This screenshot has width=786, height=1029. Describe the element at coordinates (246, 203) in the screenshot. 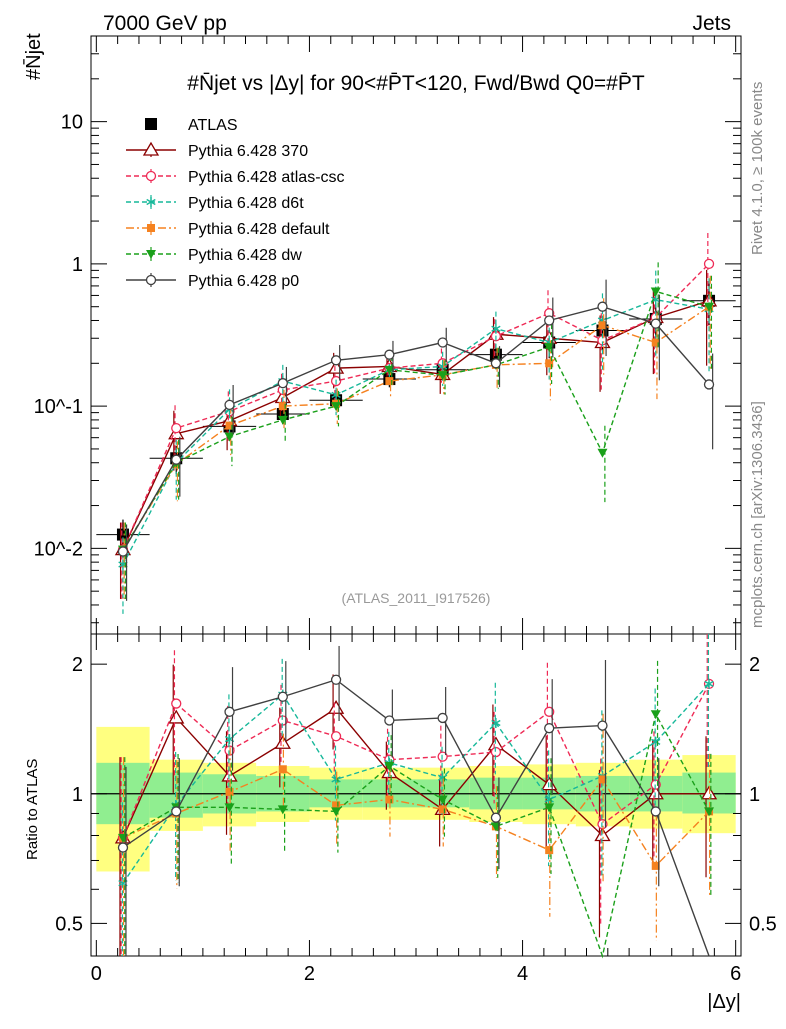

I see `legend-label: Pythia 6.428 d6t` at that location.